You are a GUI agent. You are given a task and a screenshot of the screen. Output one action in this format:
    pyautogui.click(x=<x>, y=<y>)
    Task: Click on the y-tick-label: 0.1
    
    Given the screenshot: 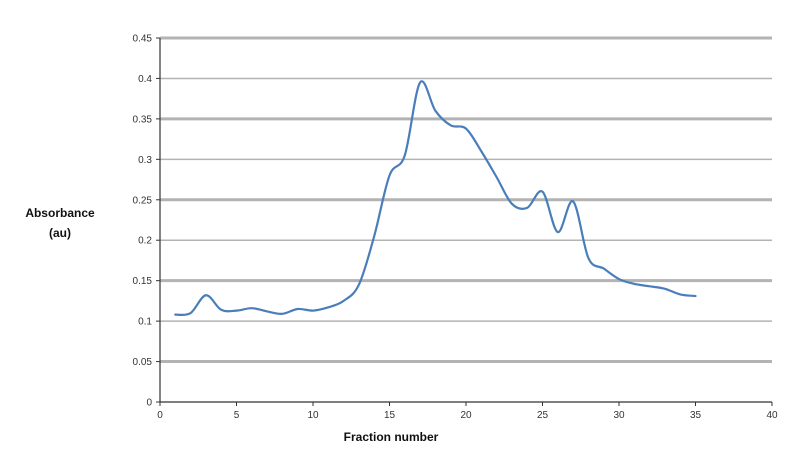 What is the action you would take?
    pyautogui.click(x=145, y=322)
    